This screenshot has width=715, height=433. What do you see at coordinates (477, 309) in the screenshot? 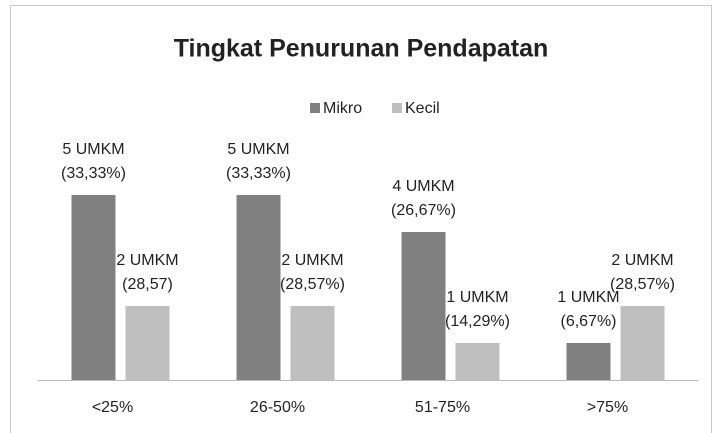
I see `data-label: 1 UMKM (14,29%)` at bounding box center [477, 309].